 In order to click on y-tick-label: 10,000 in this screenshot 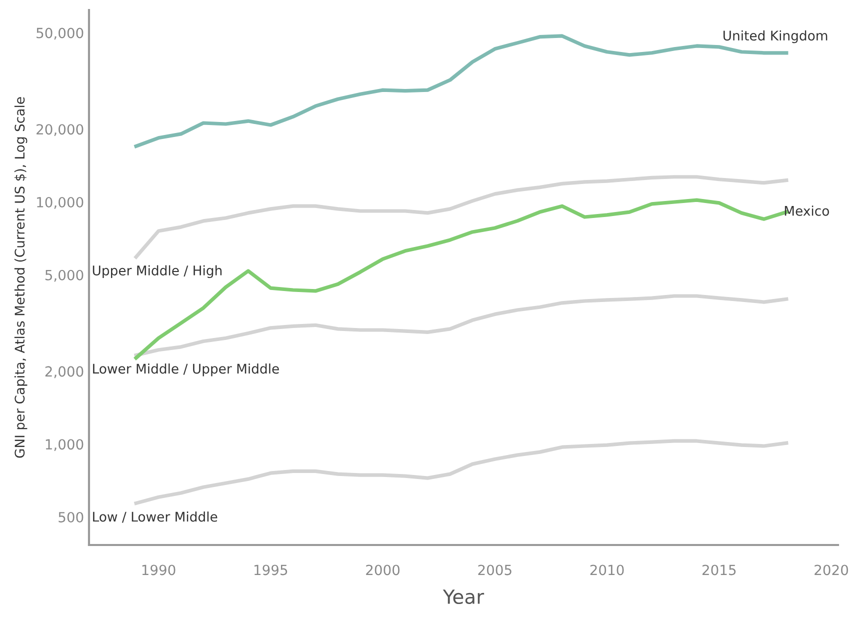, I will do `click(60, 202)`.